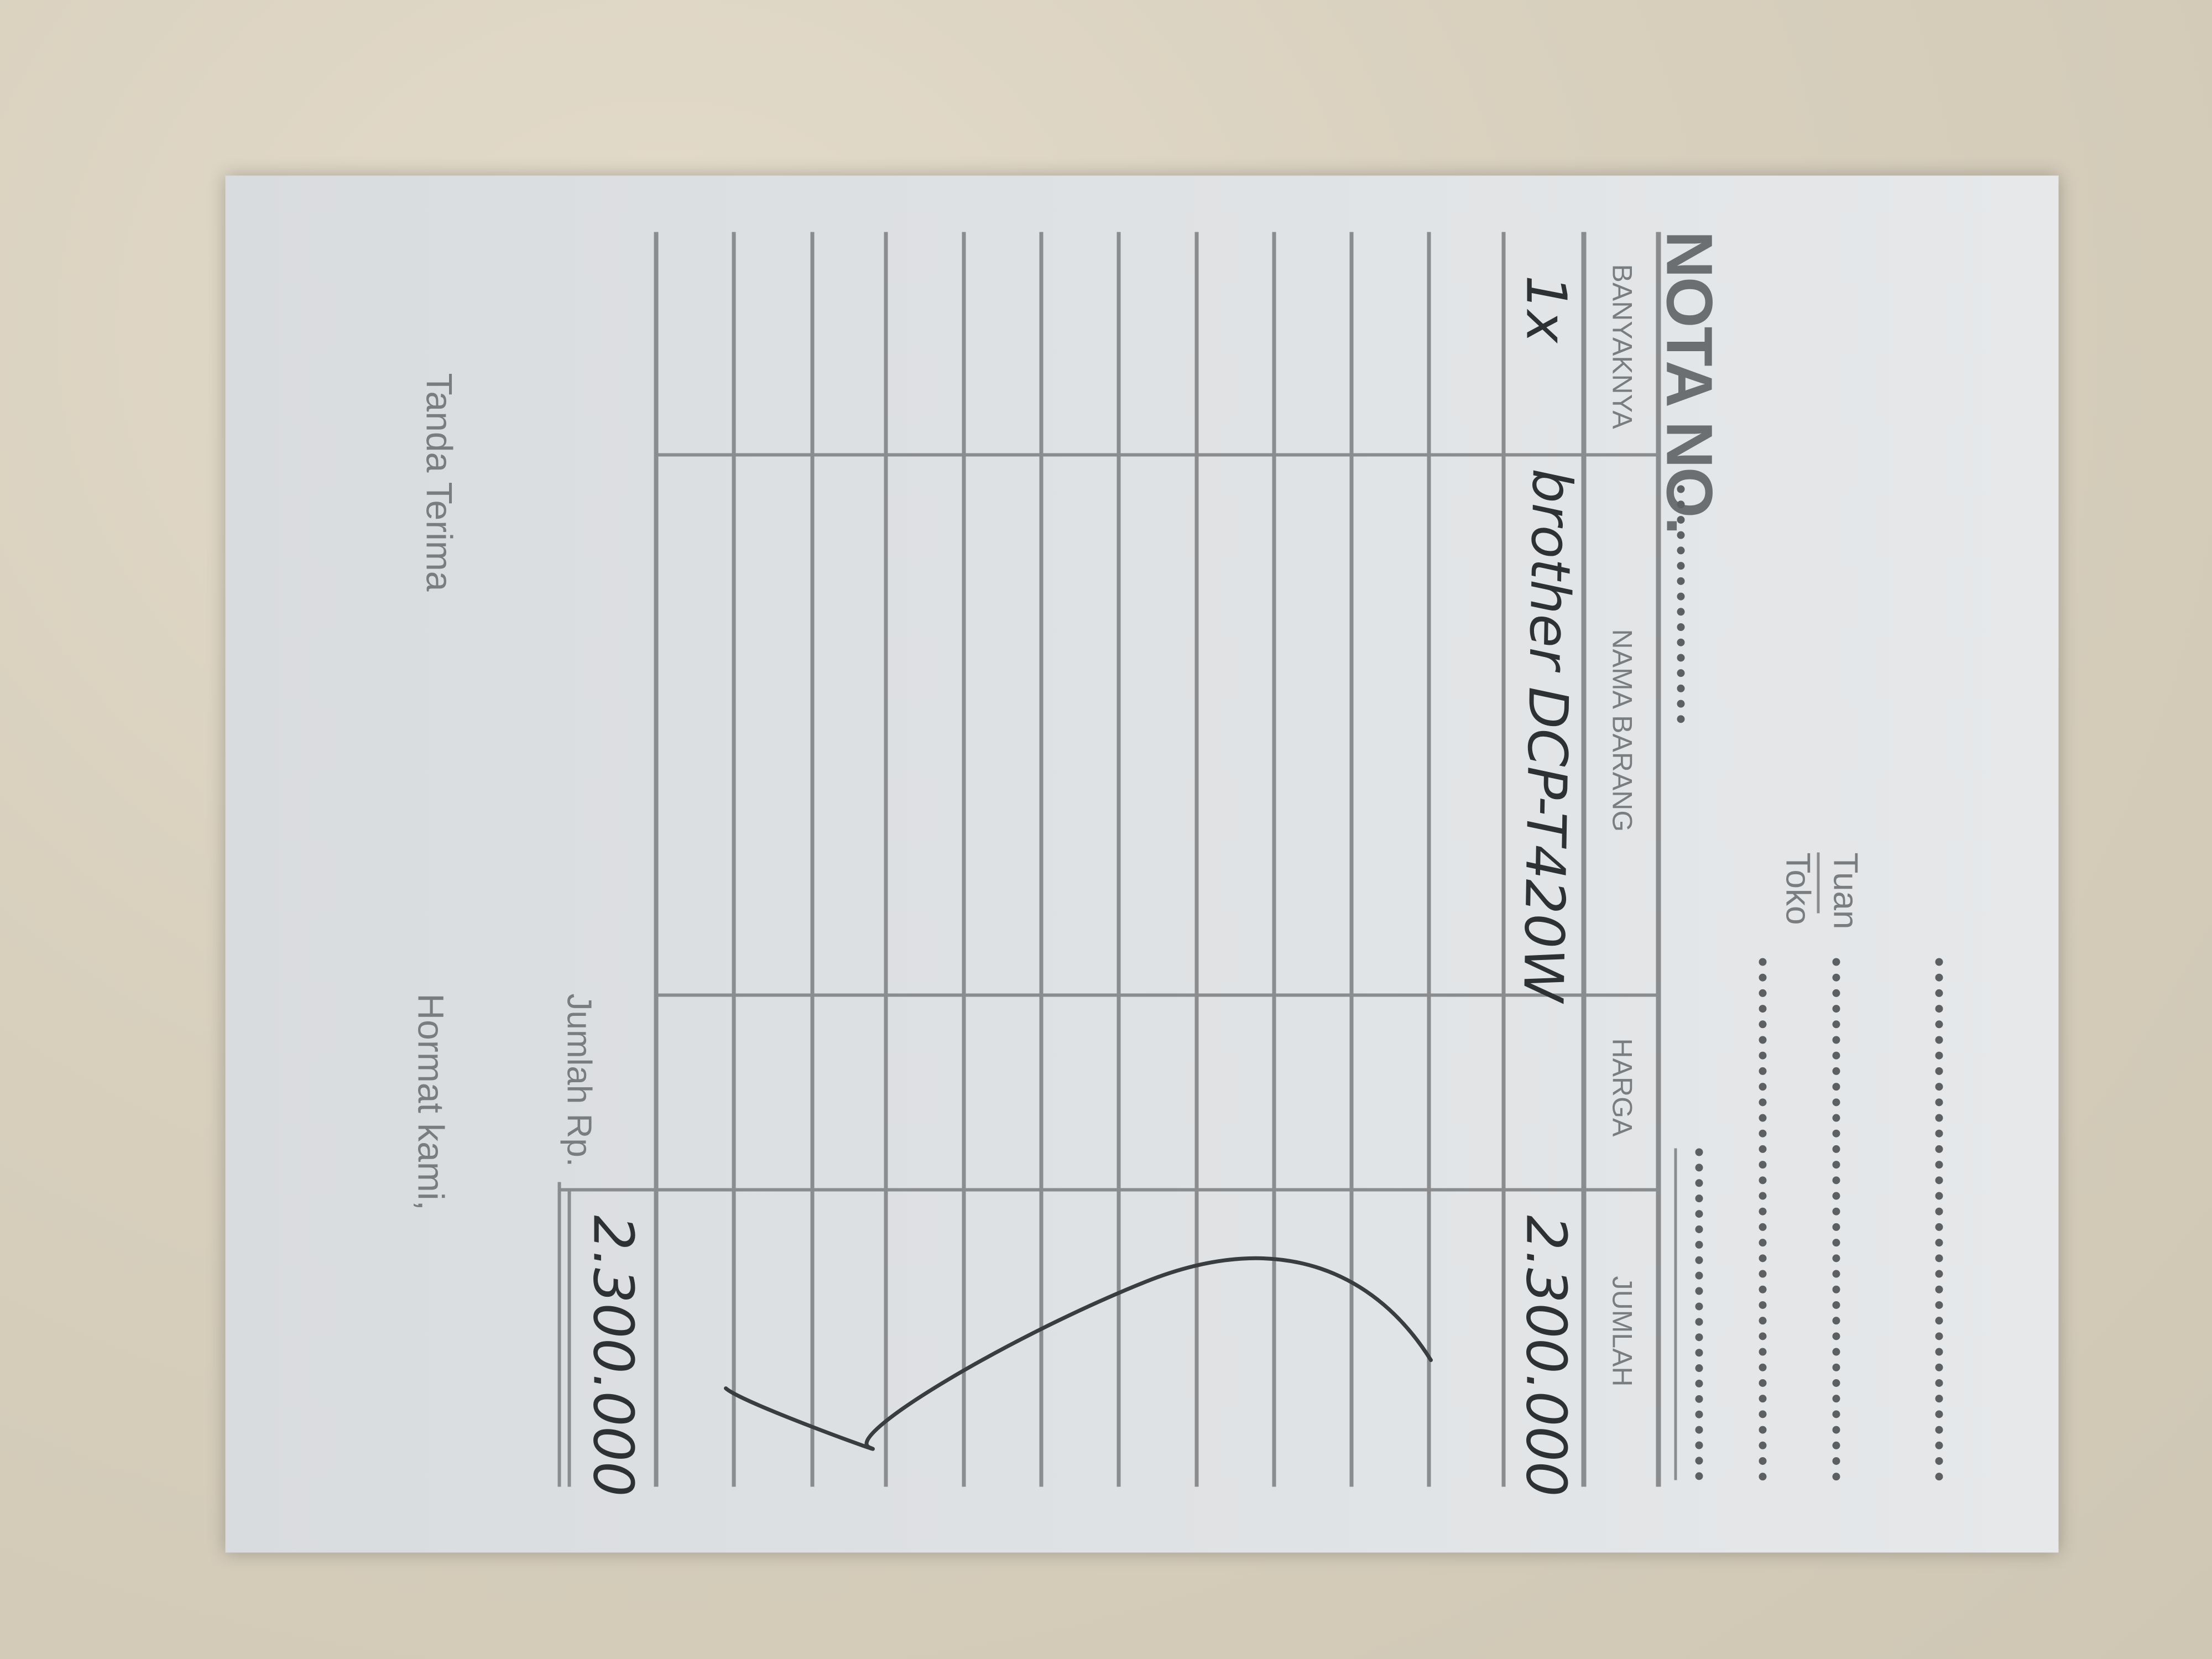 The width and height of the screenshot is (2212, 1659). What do you see at coordinates (440, 482) in the screenshot?
I see `tanda-terima-label: Tanda Terima` at bounding box center [440, 482].